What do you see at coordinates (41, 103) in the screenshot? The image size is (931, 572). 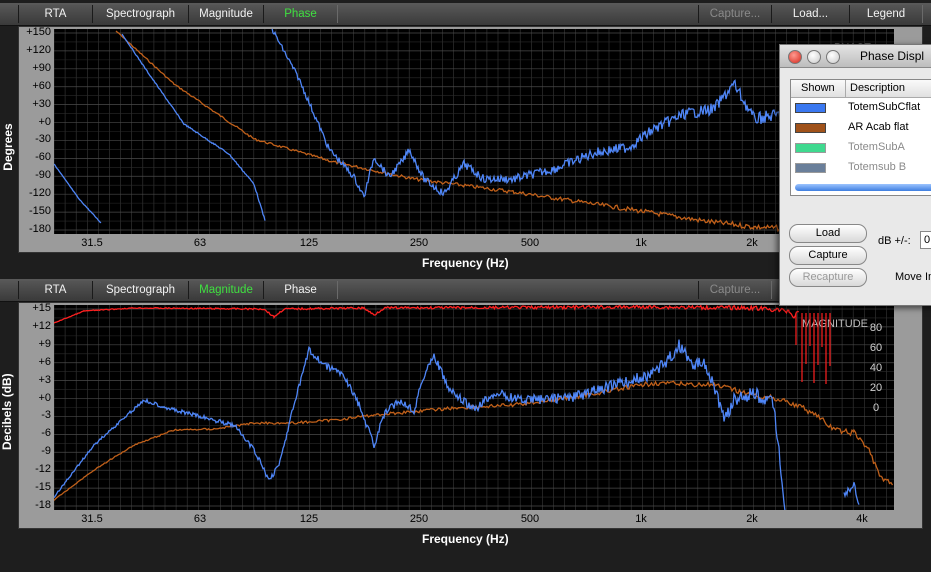 I see `y-tick-label: +30` at bounding box center [41, 103].